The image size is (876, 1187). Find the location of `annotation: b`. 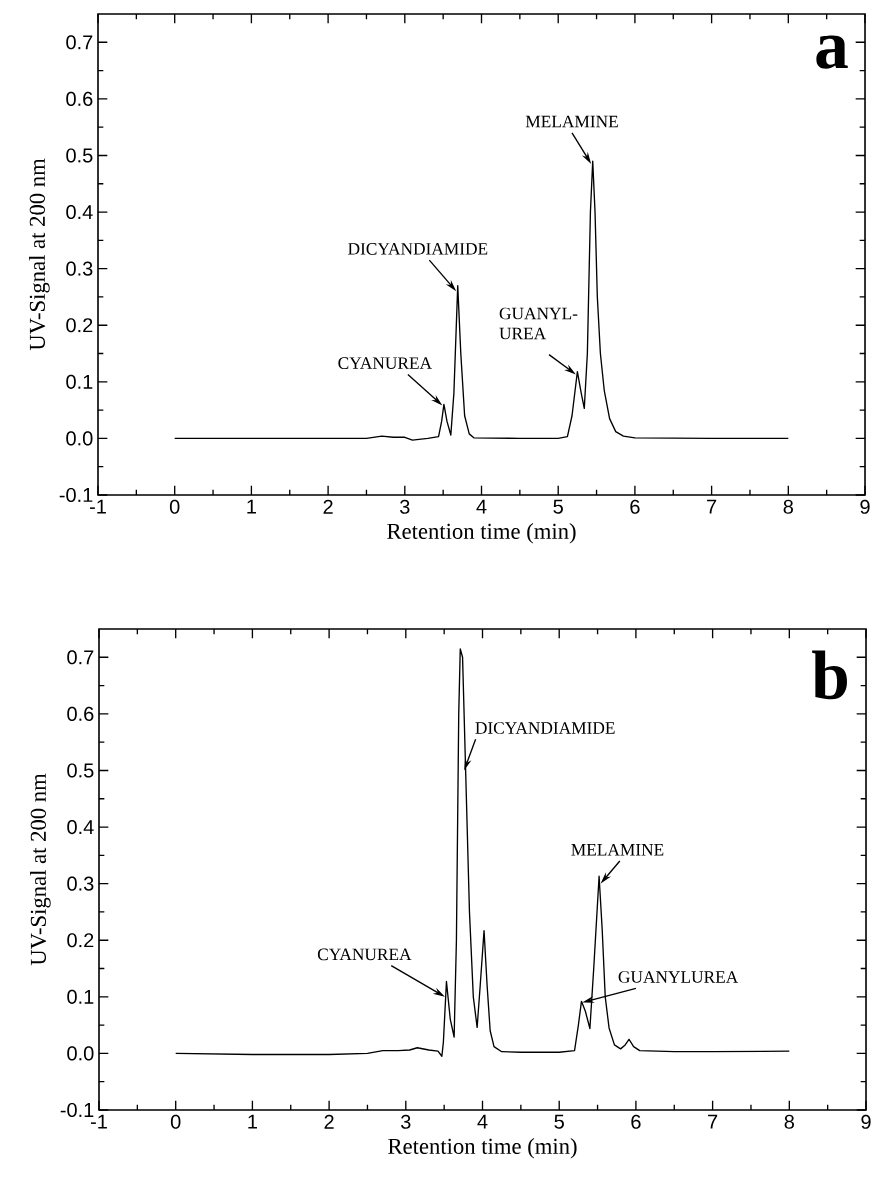

annotation: b is located at coordinates (829, 675).